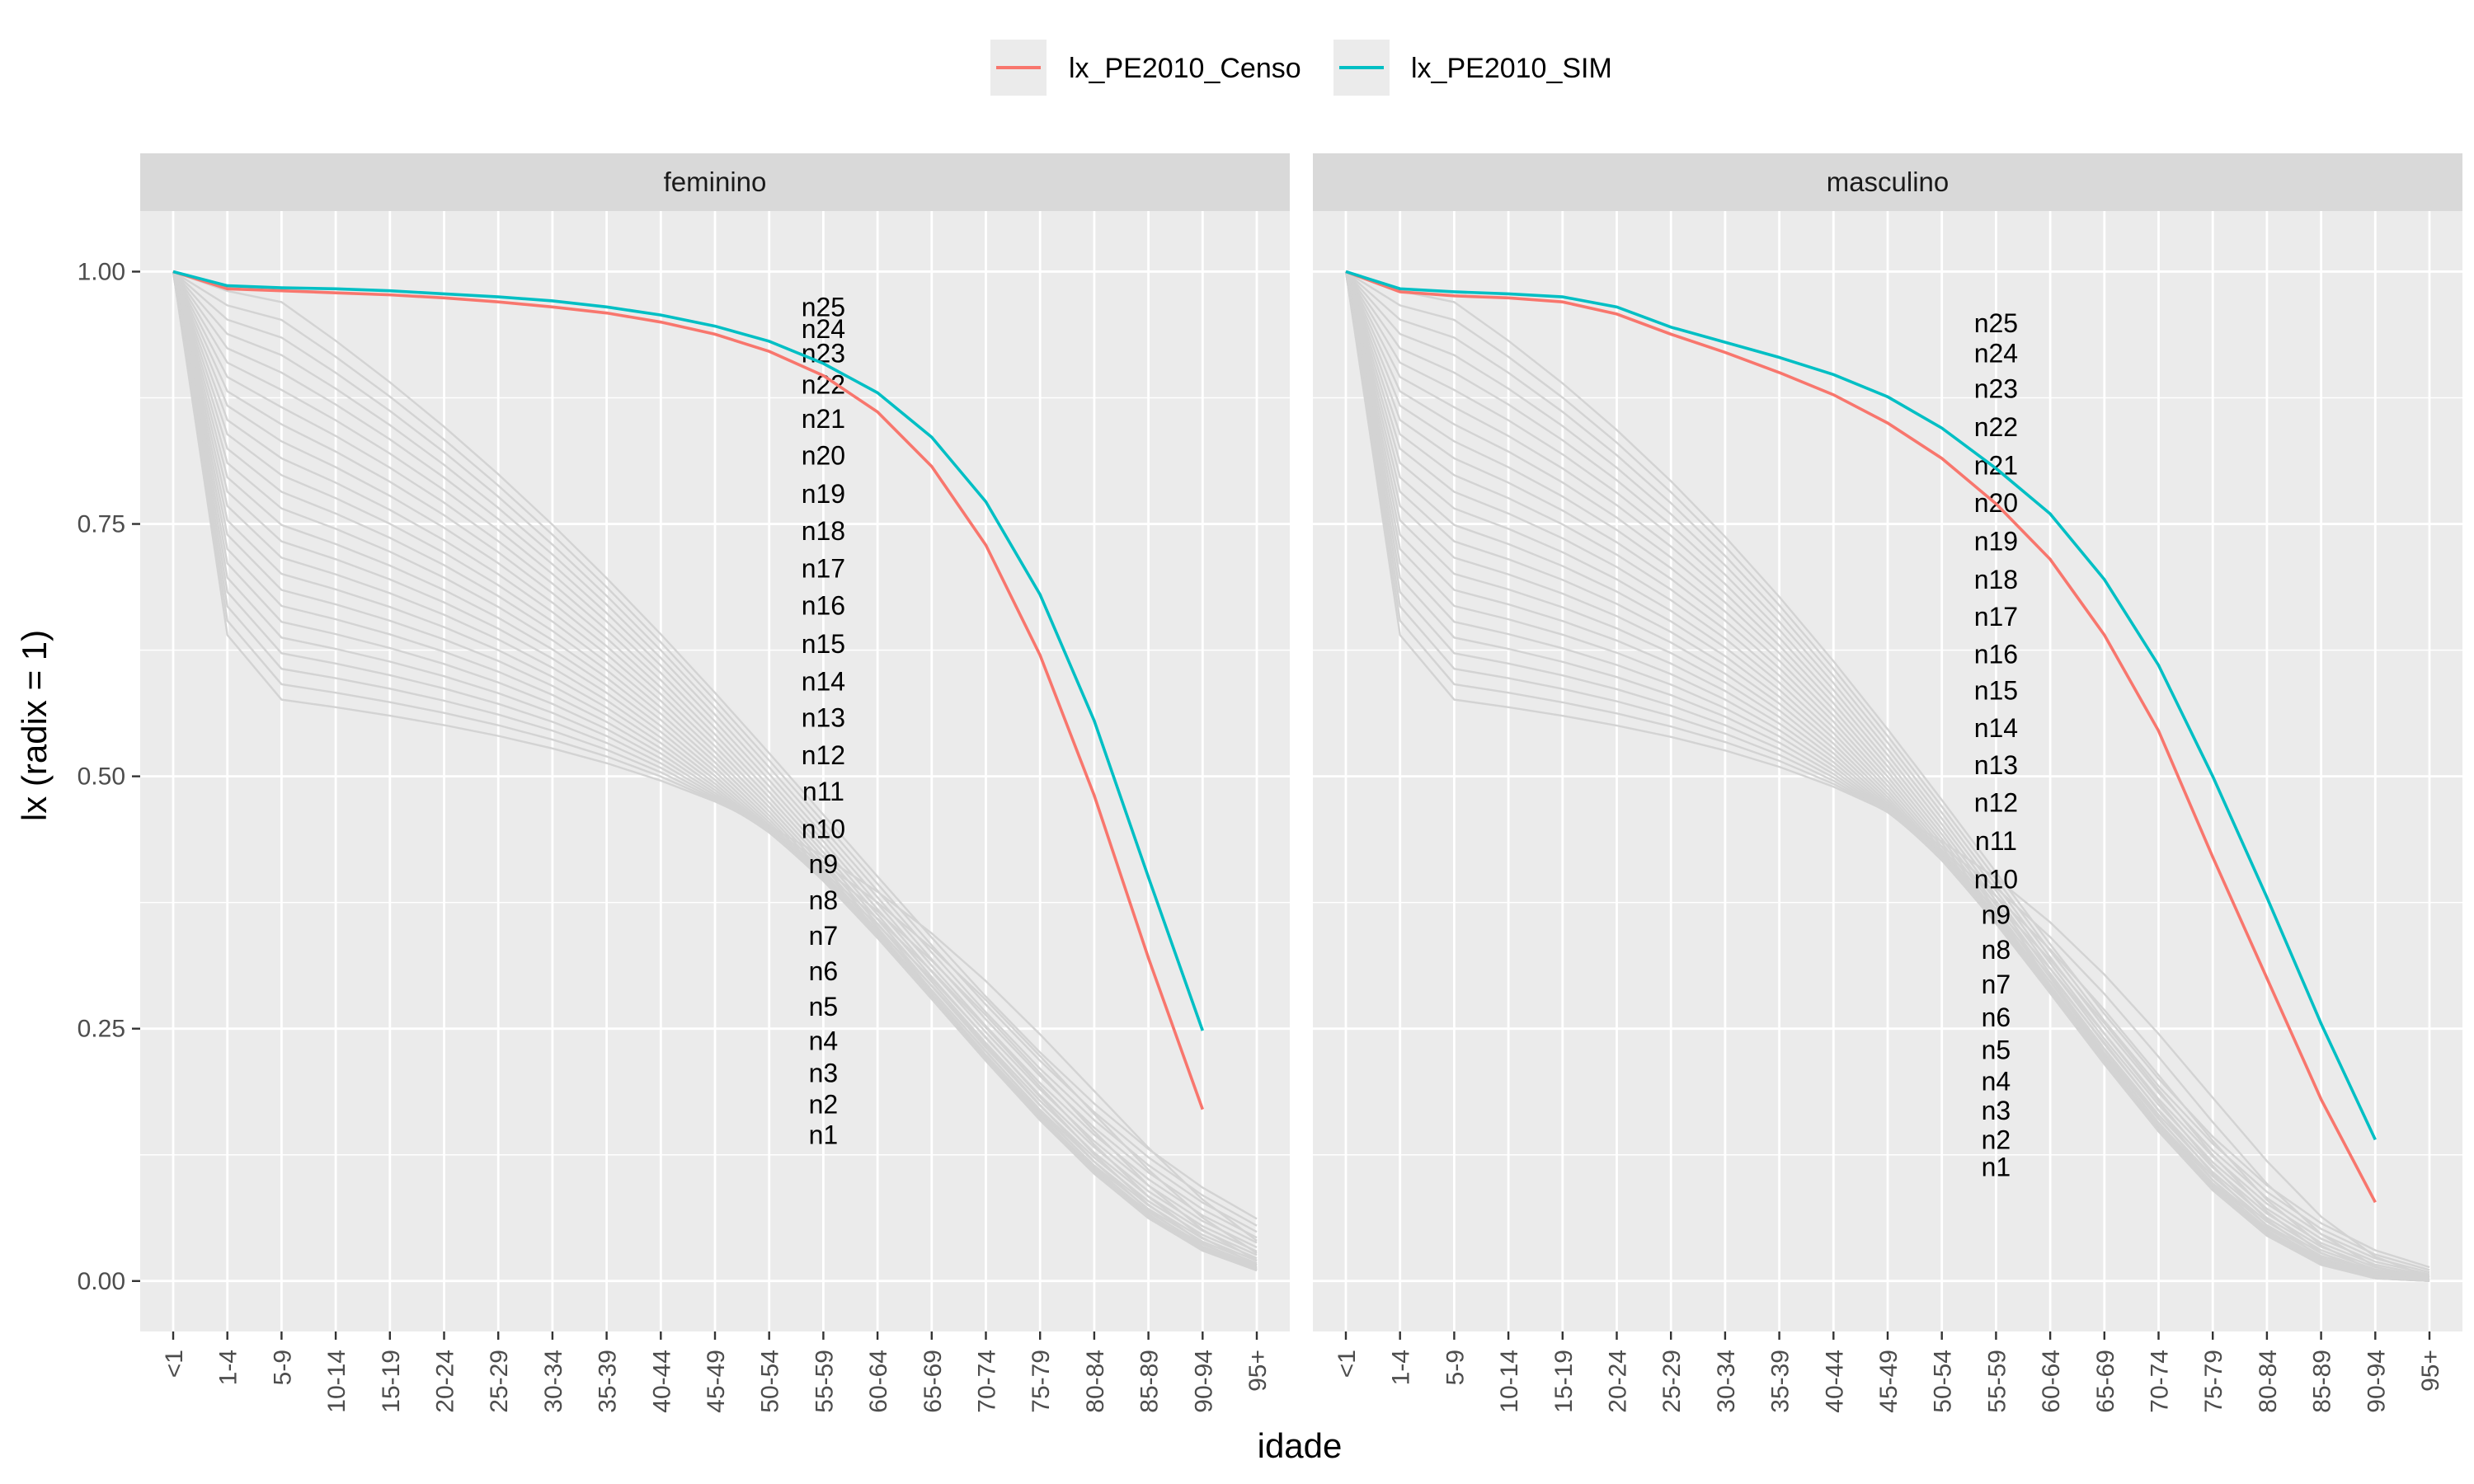 The image size is (2474, 1484). Describe the element at coordinates (823, 494) in the screenshot. I see `reference-label-n19: n19` at that location.